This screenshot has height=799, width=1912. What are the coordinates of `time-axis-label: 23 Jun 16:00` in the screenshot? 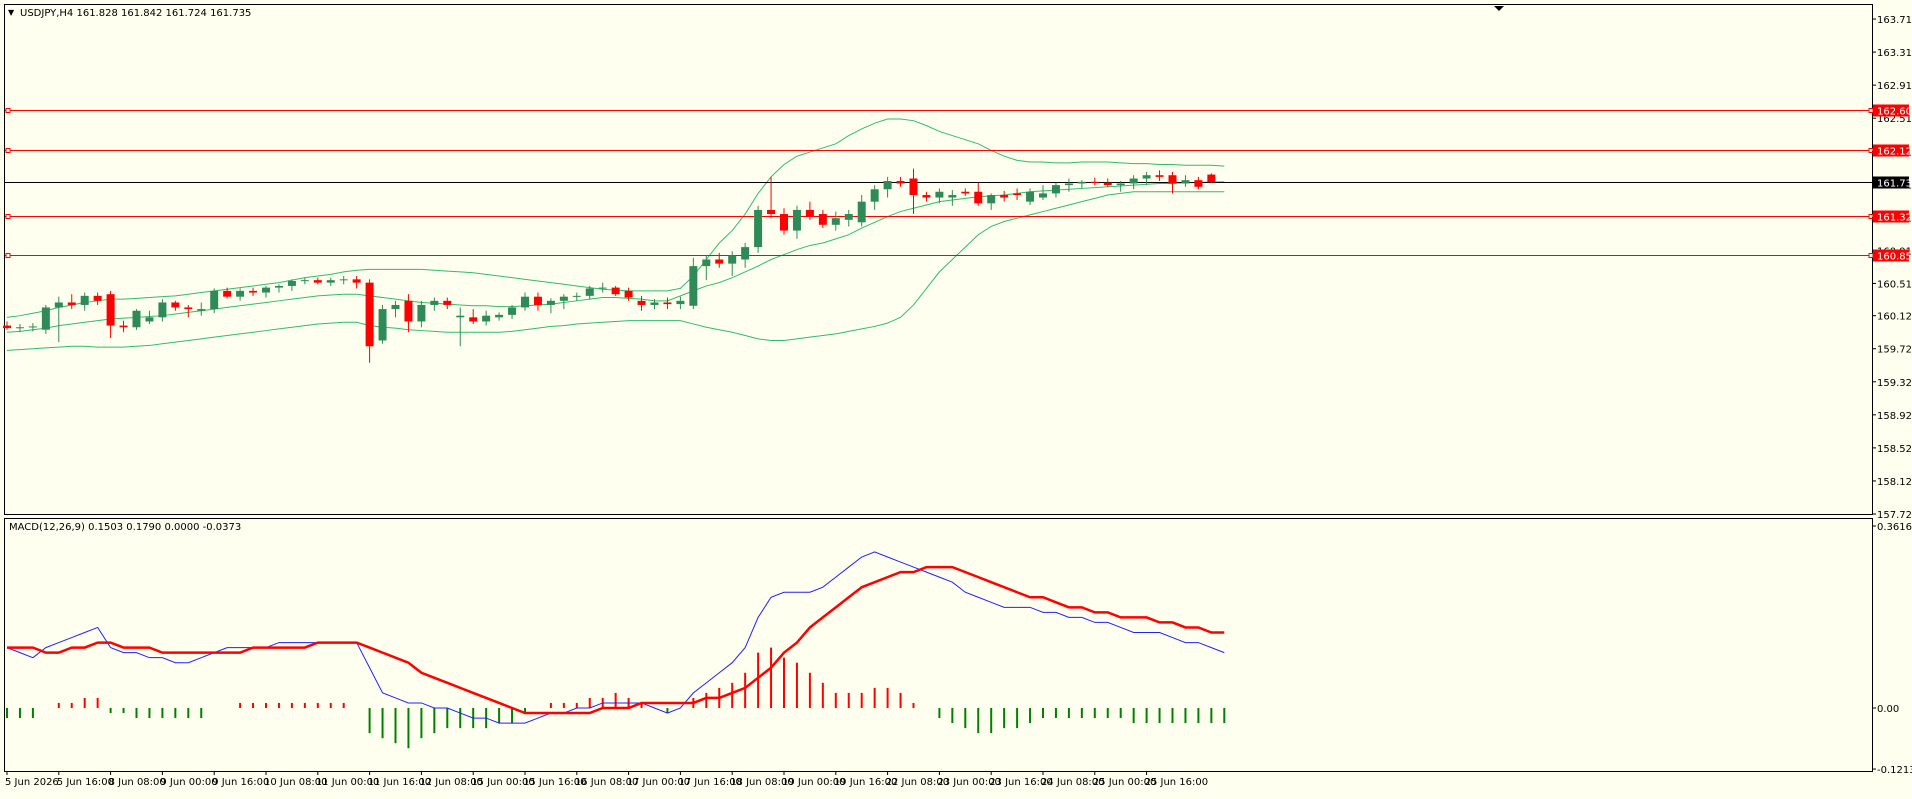 It's located at (1021, 782).